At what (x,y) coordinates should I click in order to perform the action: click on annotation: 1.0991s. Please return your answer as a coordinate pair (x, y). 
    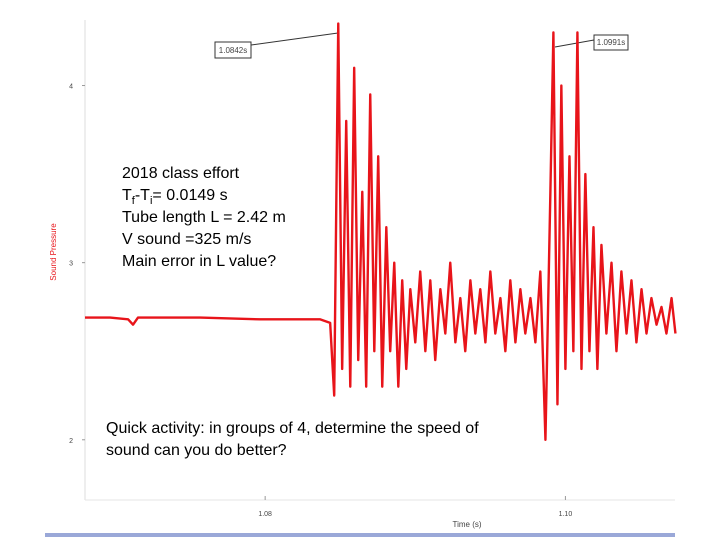
    Looking at the image, I should click on (611, 42).